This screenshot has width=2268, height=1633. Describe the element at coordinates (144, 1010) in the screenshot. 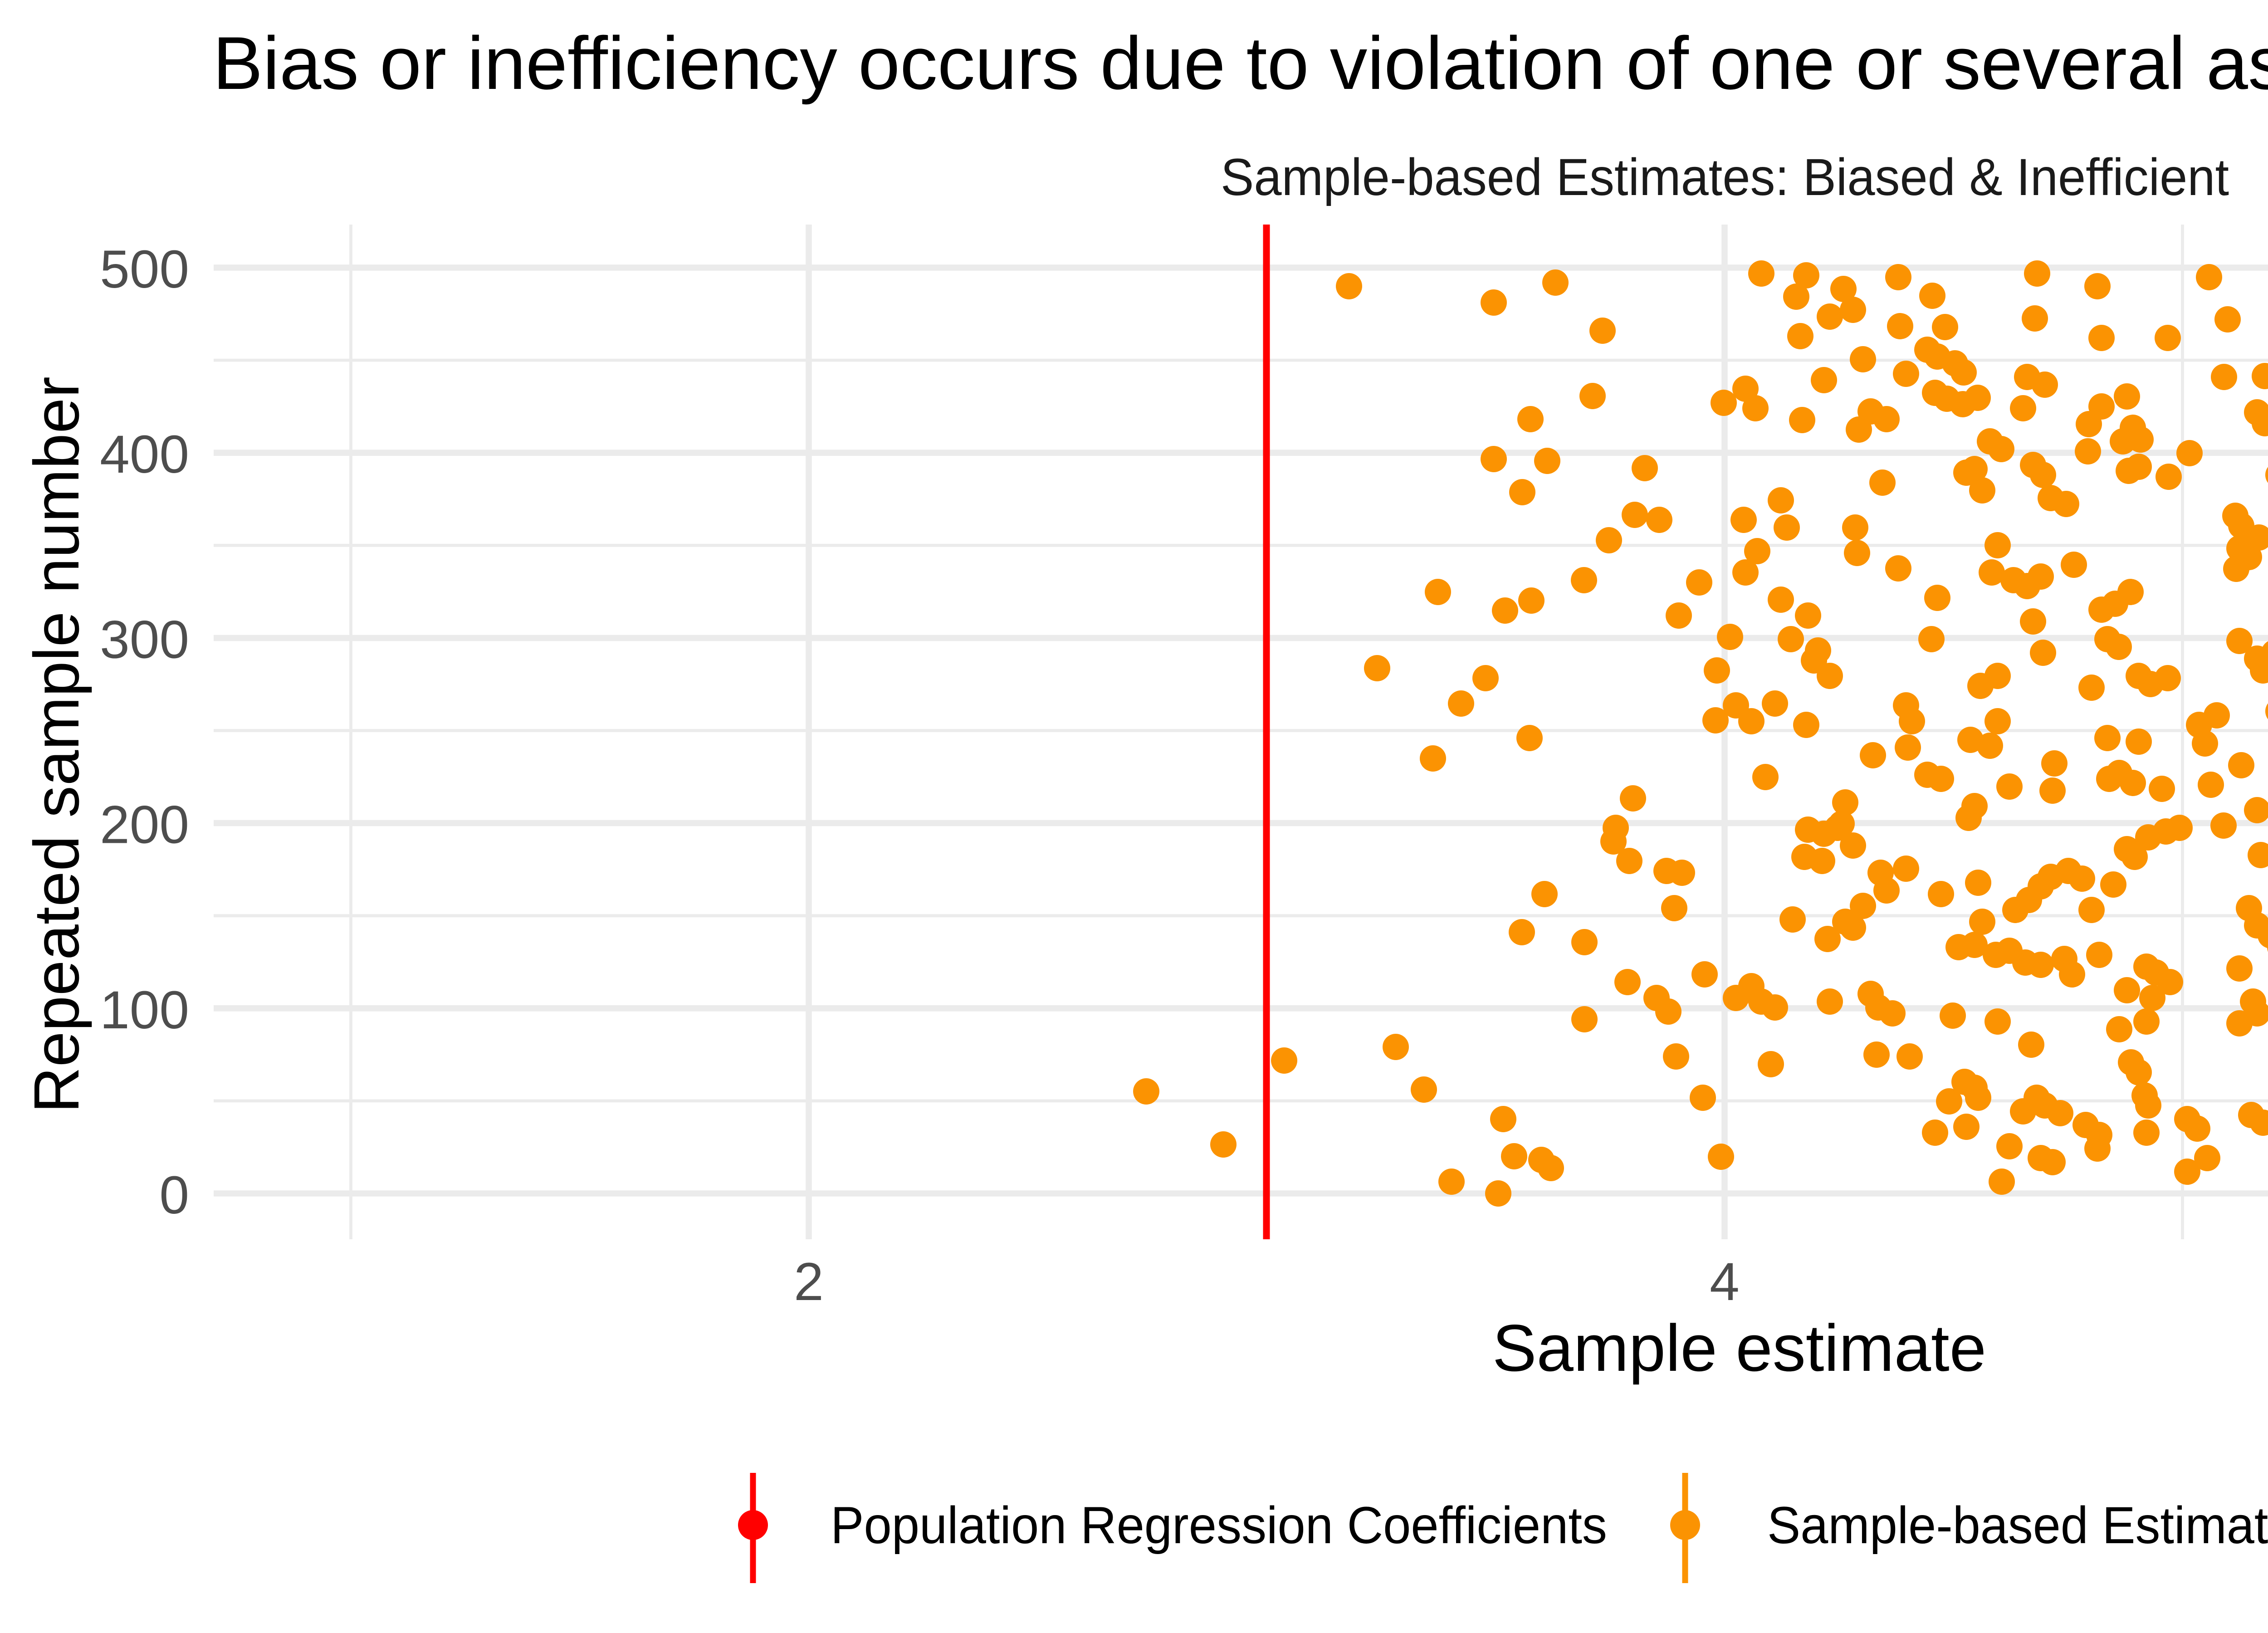

I see `svg-text: 100` at that location.